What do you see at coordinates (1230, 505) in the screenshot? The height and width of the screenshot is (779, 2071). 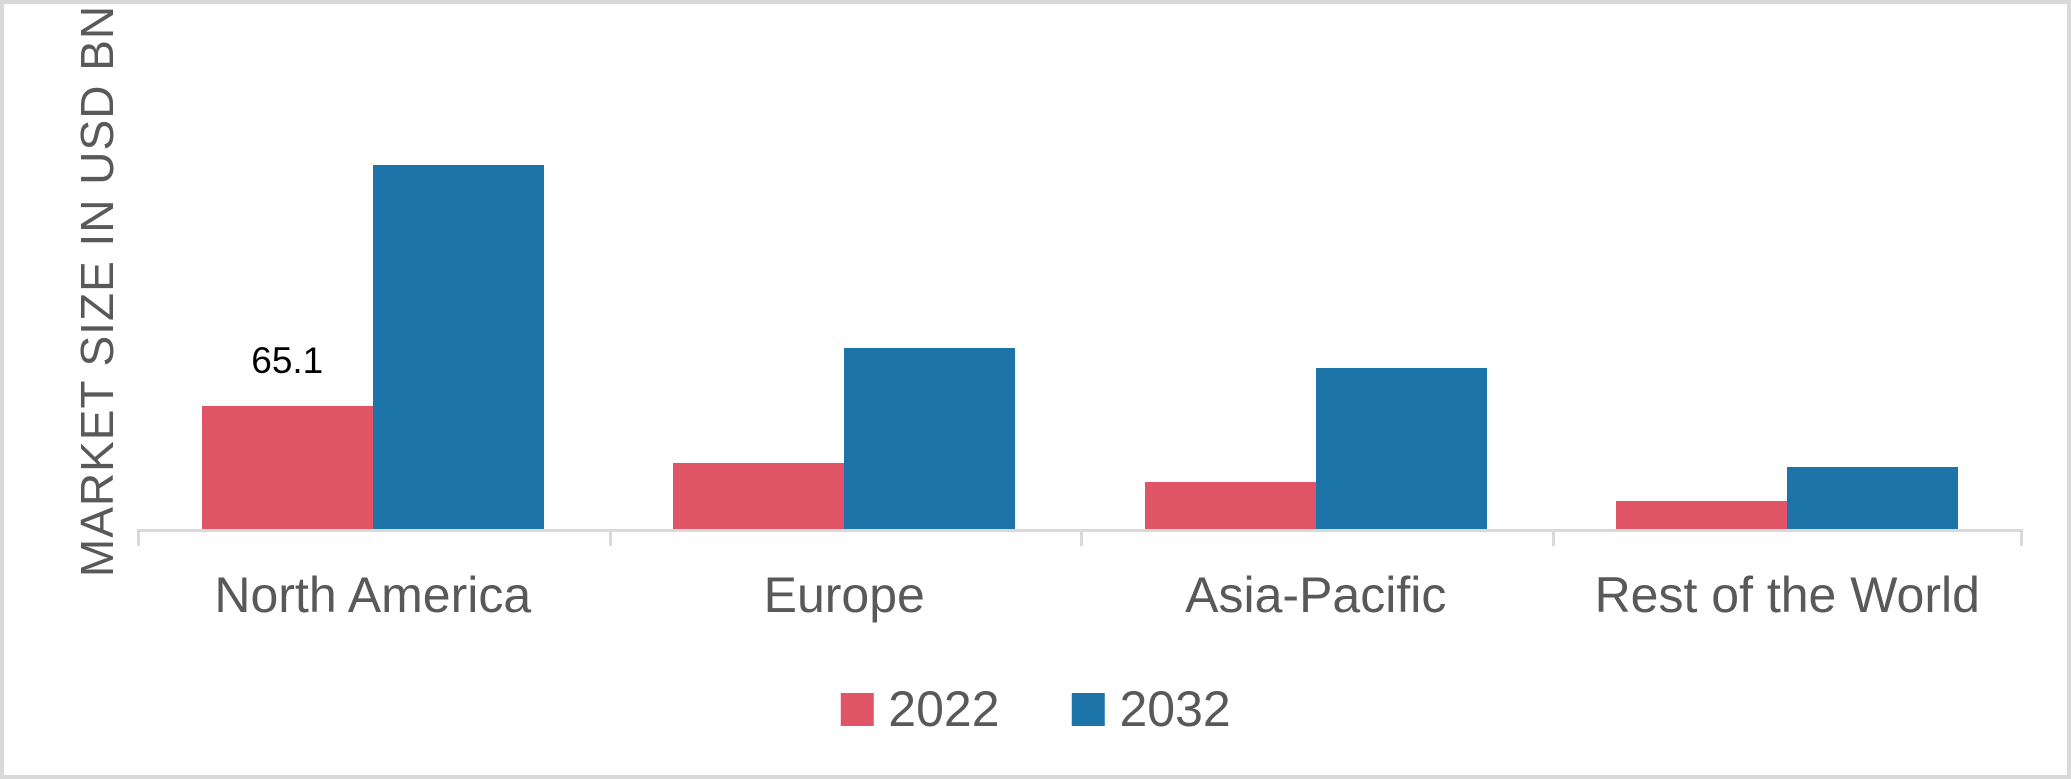 I see `bar-2022-asia-pacific` at bounding box center [1230, 505].